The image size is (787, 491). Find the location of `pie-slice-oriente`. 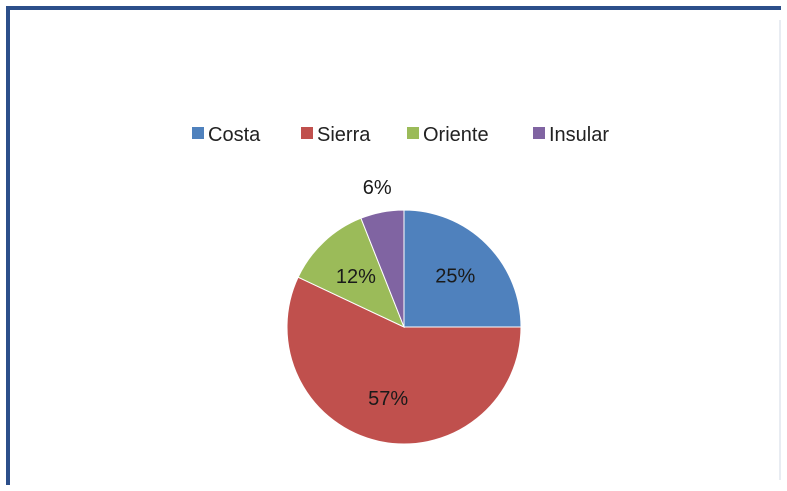

pie-slice-oriente is located at coordinates (351, 272).